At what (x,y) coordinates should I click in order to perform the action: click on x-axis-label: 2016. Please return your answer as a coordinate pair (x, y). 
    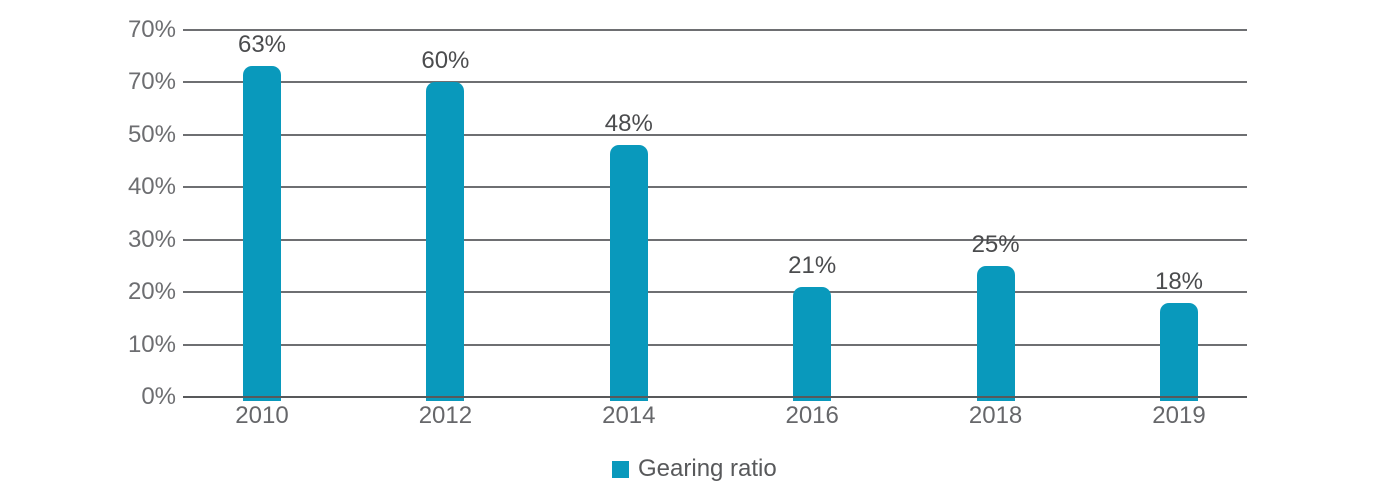
    Looking at the image, I should click on (812, 415).